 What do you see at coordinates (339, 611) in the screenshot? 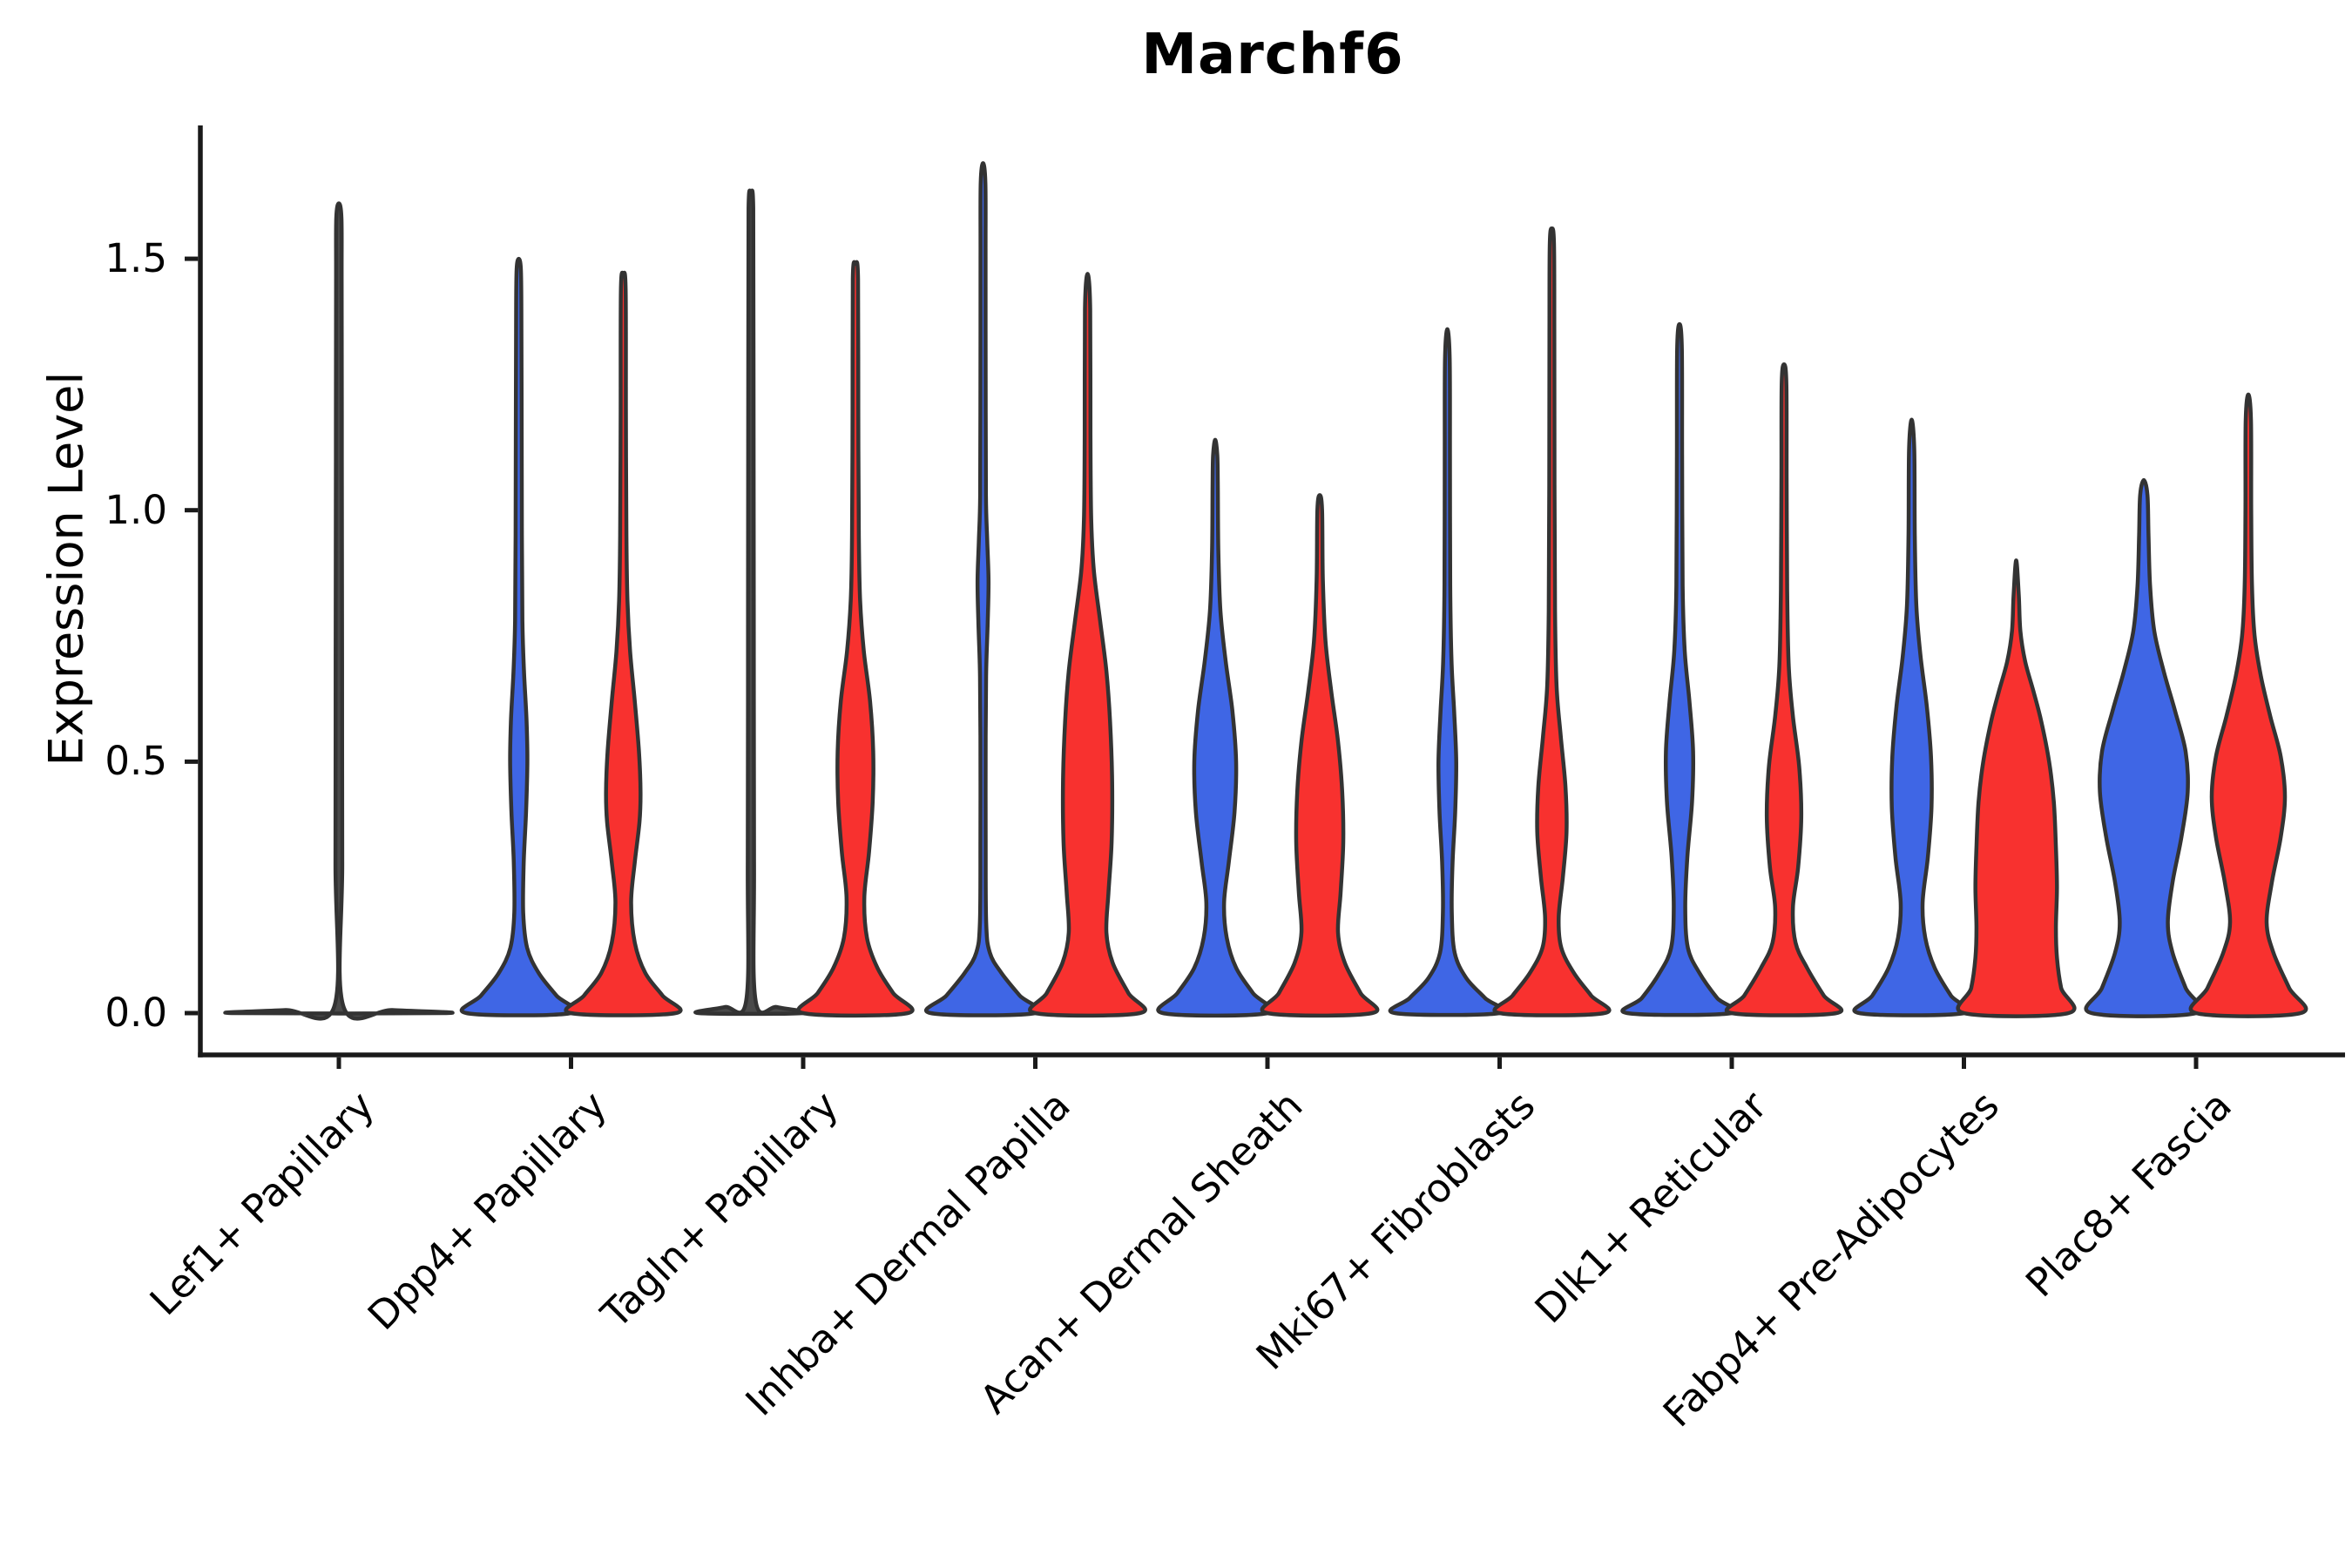
I see `violin-lef1-papillary-collapsed-center` at bounding box center [339, 611].